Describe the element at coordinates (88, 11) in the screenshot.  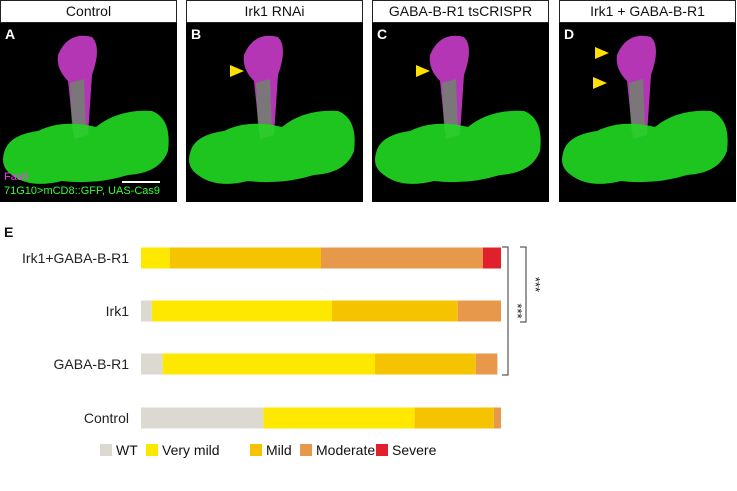
I see `panel-a-title: Control` at that location.